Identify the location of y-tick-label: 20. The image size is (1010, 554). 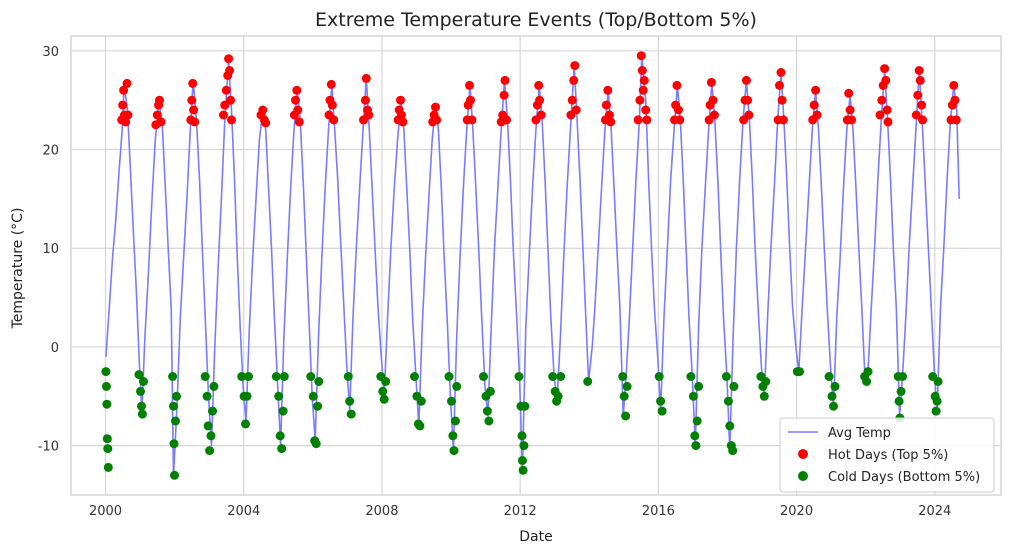
(50, 151).